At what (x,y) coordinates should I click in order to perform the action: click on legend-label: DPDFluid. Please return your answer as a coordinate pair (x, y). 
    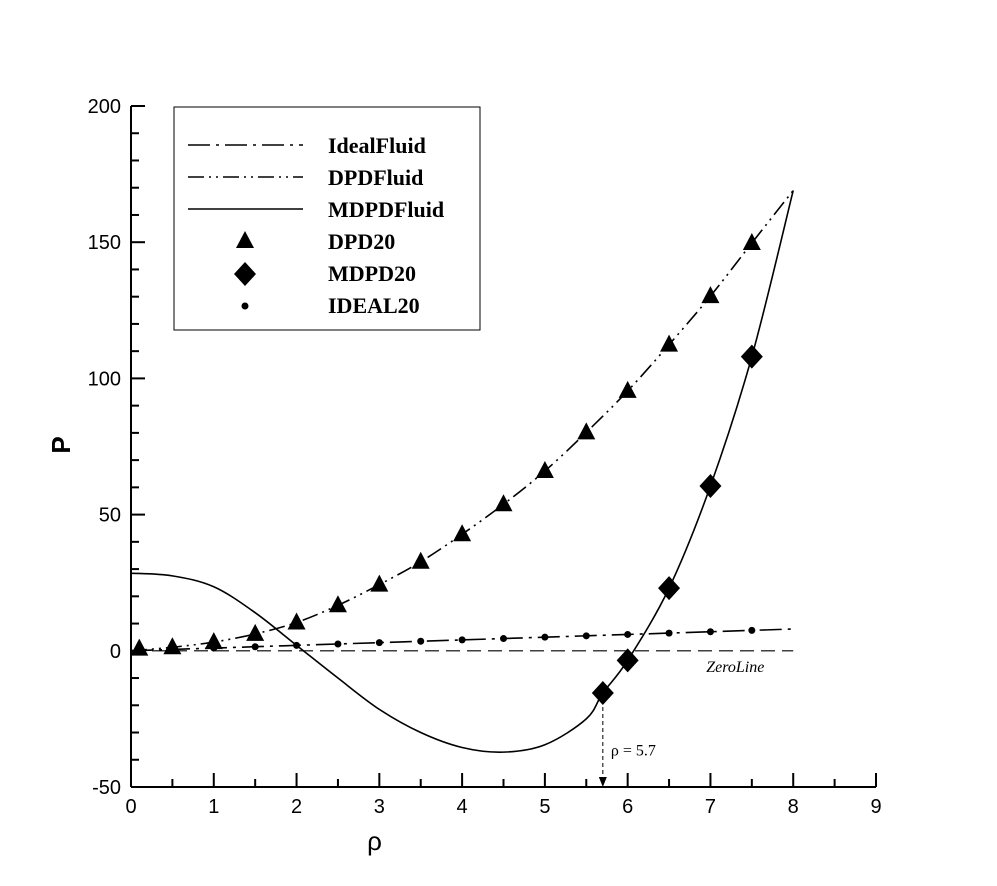
    Looking at the image, I should click on (375, 177).